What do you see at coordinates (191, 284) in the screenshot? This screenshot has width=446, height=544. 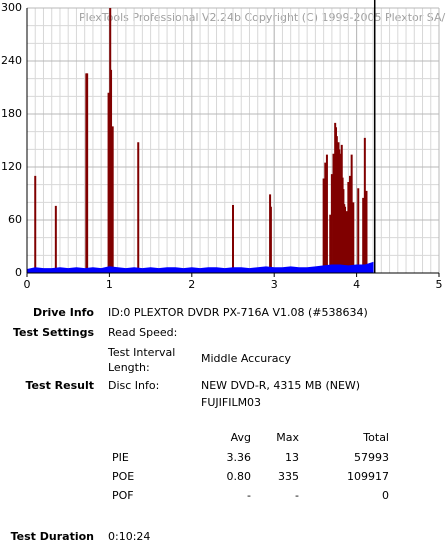 I see `x-tick-label: 2` at bounding box center [191, 284].